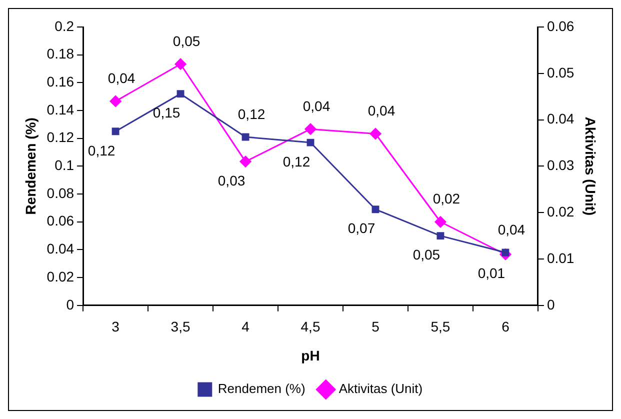 The width and height of the screenshot is (621, 419). I want to click on data-label: 0,02, so click(446, 198).